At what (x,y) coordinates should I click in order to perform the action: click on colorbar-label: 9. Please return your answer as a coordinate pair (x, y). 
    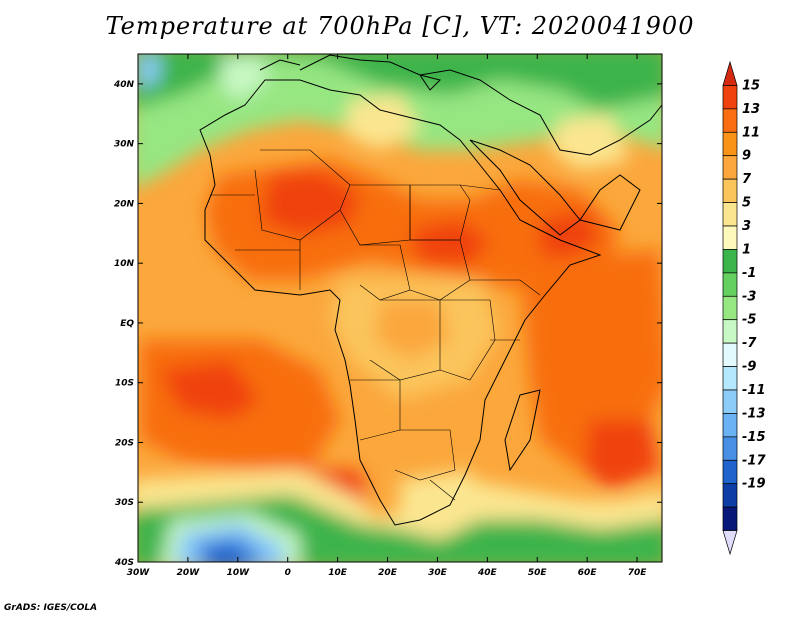
    Looking at the image, I should click on (746, 156).